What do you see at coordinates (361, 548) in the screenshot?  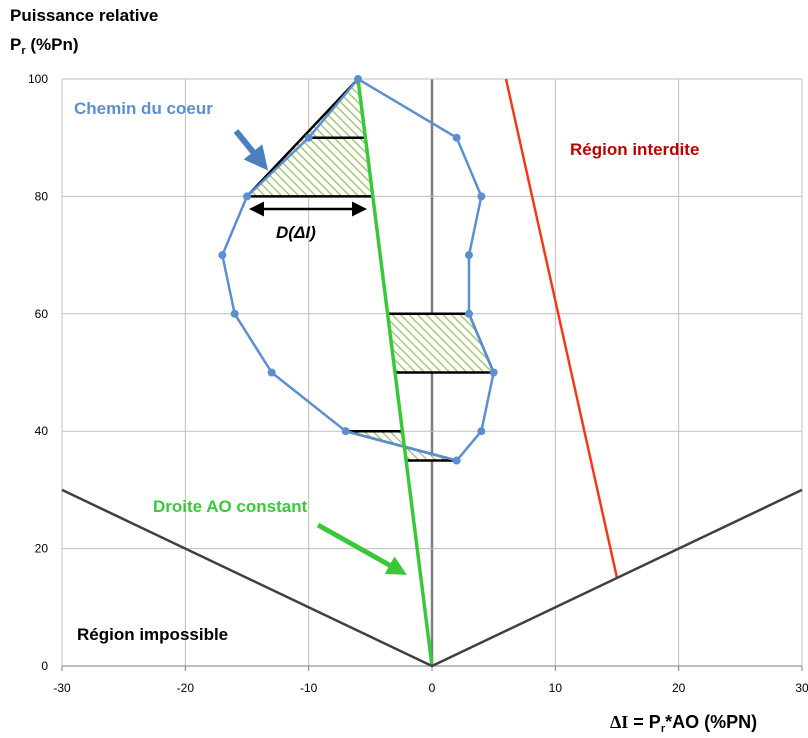 I see `arrow-droite` at bounding box center [361, 548].